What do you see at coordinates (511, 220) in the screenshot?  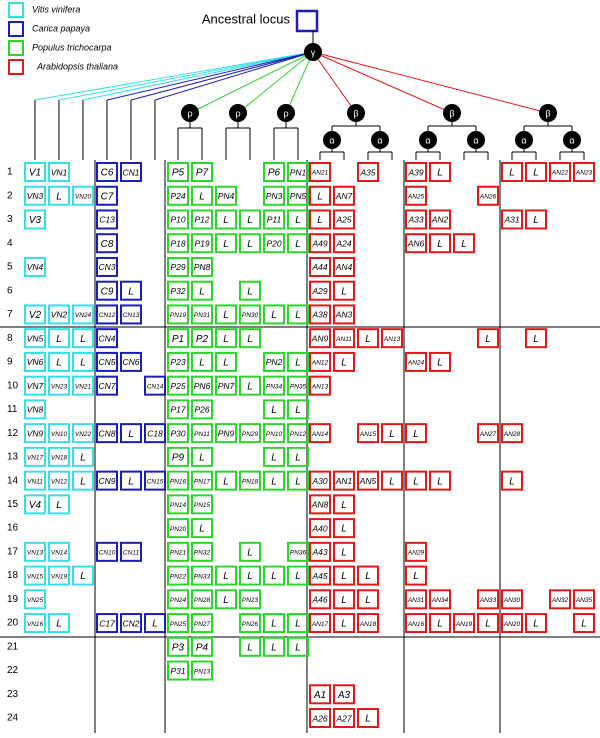 I see `gene-label: A31` at bounding box center [511, 220].